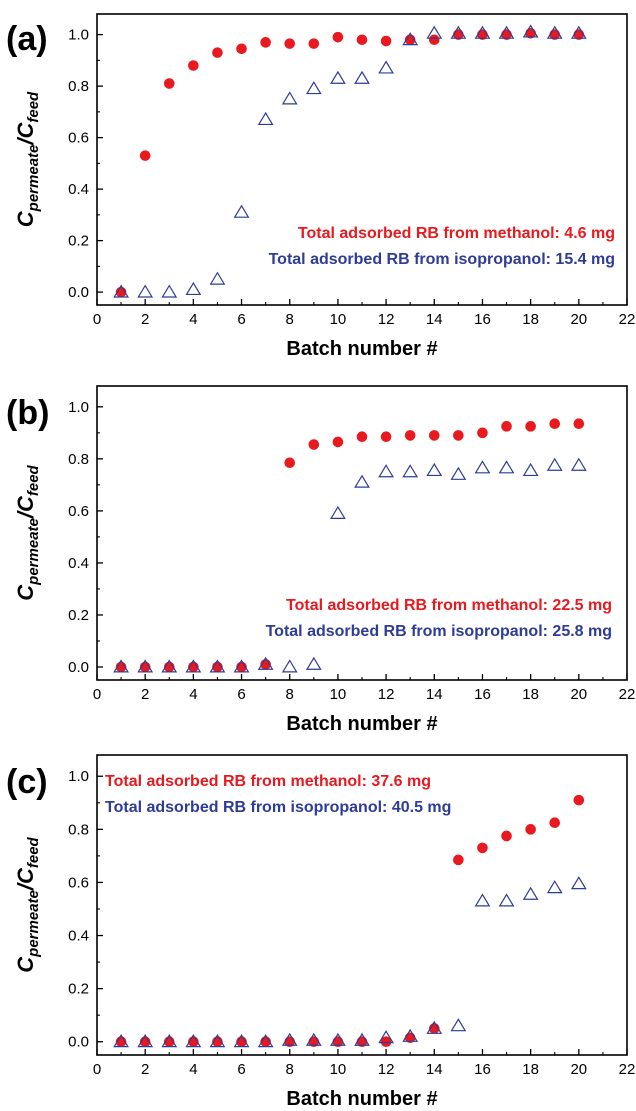 This screenshot has width=636, height=1111. What do you see at coordinates (27, 782) in the screenshot?
I see `panel-letter: (c)` at bounding box center [27, 782].